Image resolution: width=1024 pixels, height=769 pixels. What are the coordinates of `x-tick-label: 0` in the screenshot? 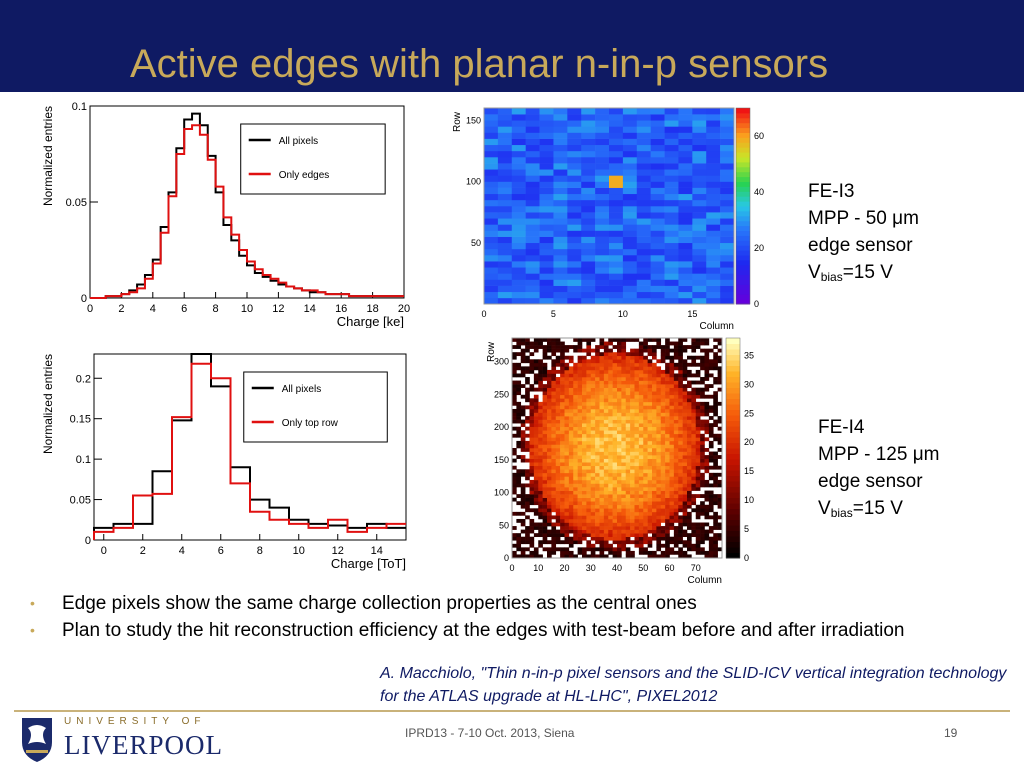 It's located at (90, 309).